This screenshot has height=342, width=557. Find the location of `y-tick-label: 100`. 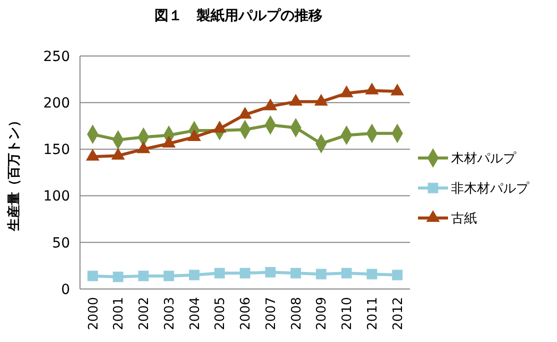

y-tick-label: 100 is located at coordinates (56, 196).